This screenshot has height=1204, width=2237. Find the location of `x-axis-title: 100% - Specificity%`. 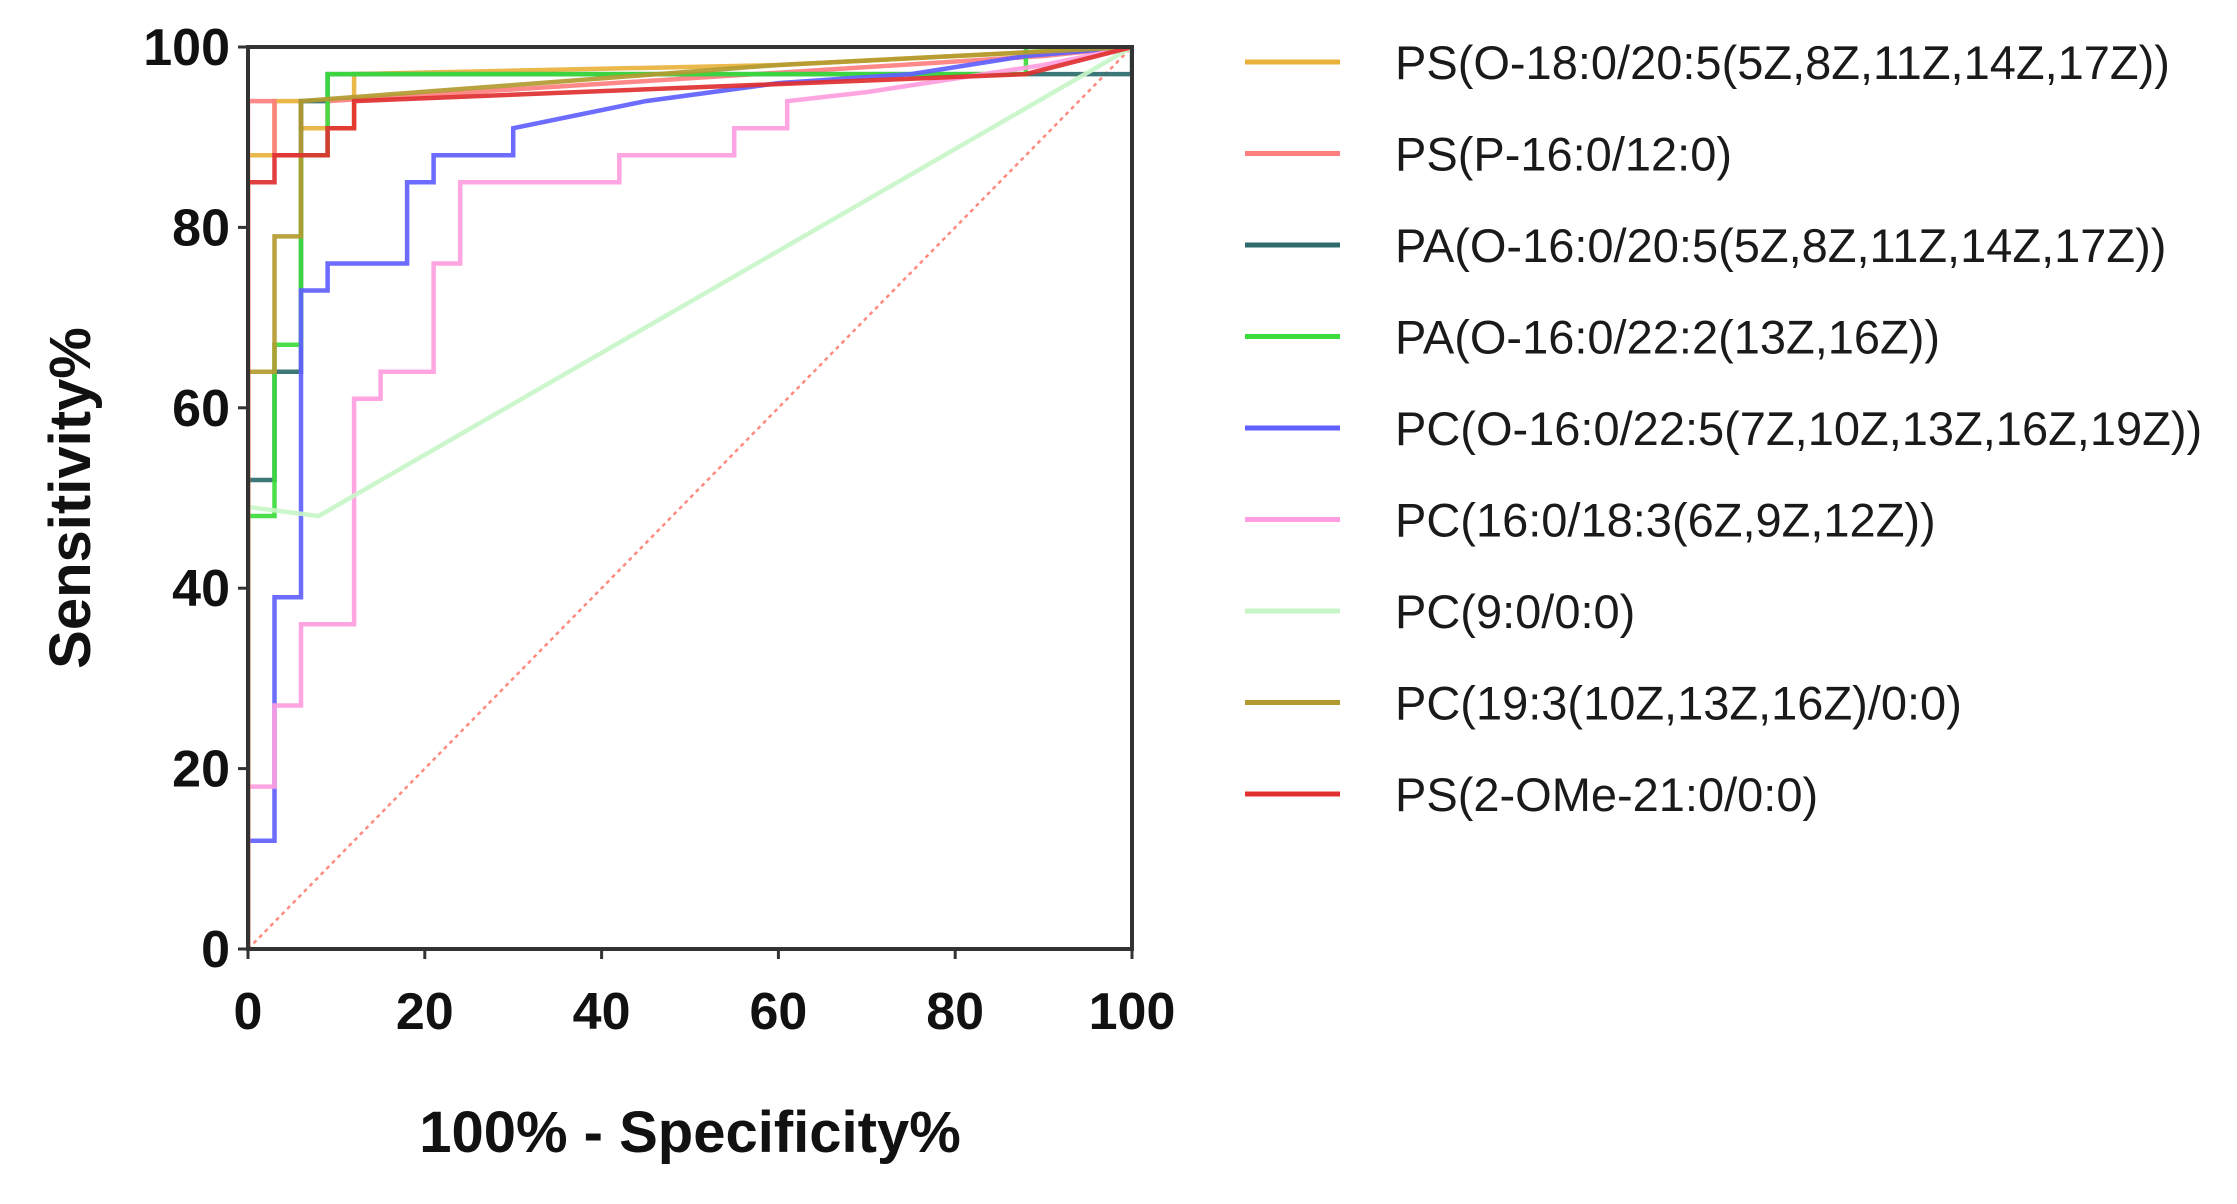

x-axis-title: 100% - Specificity% is located at coordinates (690, 1132).